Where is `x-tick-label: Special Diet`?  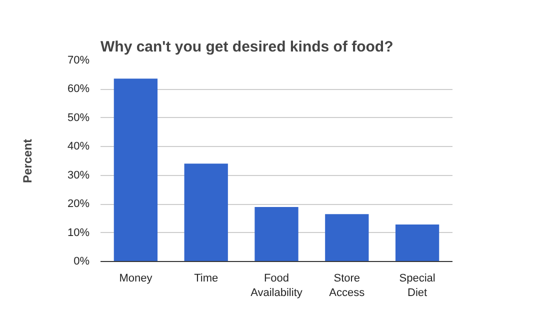
x-tick-label: Special Diet is located at coordinates (417, 285).